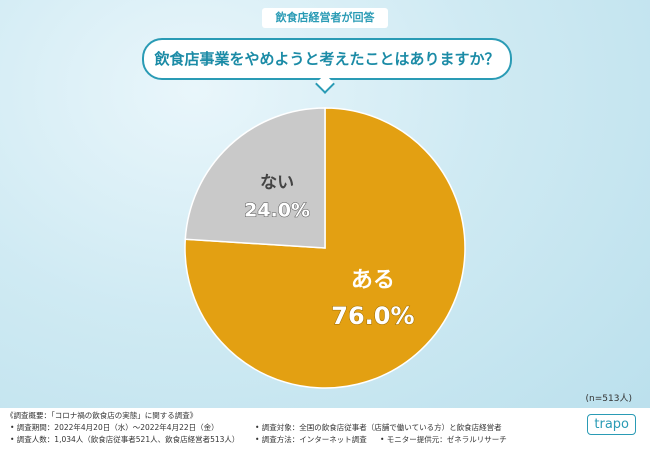 Image resolution: width=650 pixels, height=450 pixels. Describe the element at coordinates (311, 439) in the screenshot. I see `footer-item: • 調査方法：インターネット調査` at that location.